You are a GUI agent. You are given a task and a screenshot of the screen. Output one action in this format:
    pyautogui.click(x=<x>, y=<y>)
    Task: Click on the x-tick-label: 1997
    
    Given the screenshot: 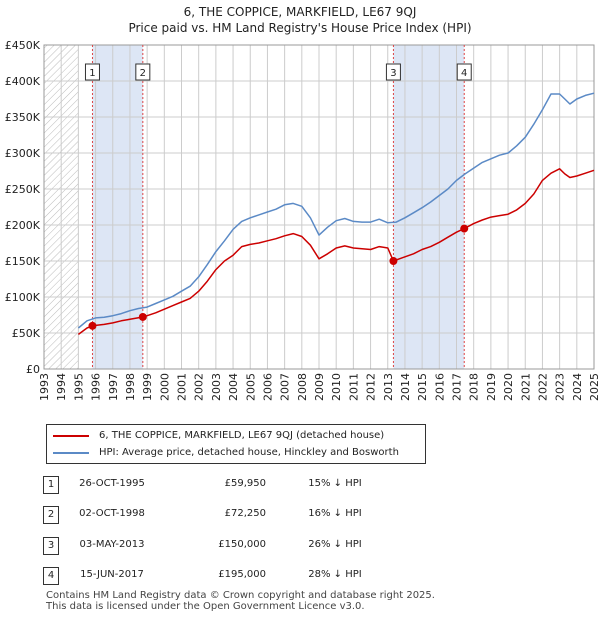 What is the action you would take?
    pyautogui.click(x=113, y=387)
    